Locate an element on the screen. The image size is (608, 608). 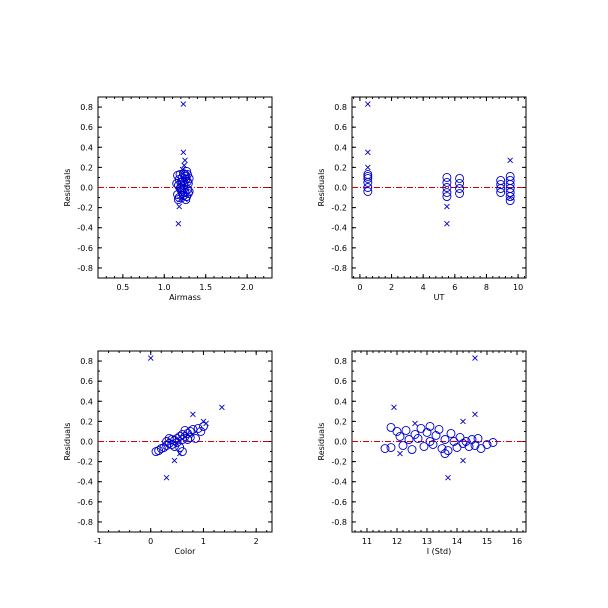
x-axis-label: I (Std) is located at coordinates (439, 551).